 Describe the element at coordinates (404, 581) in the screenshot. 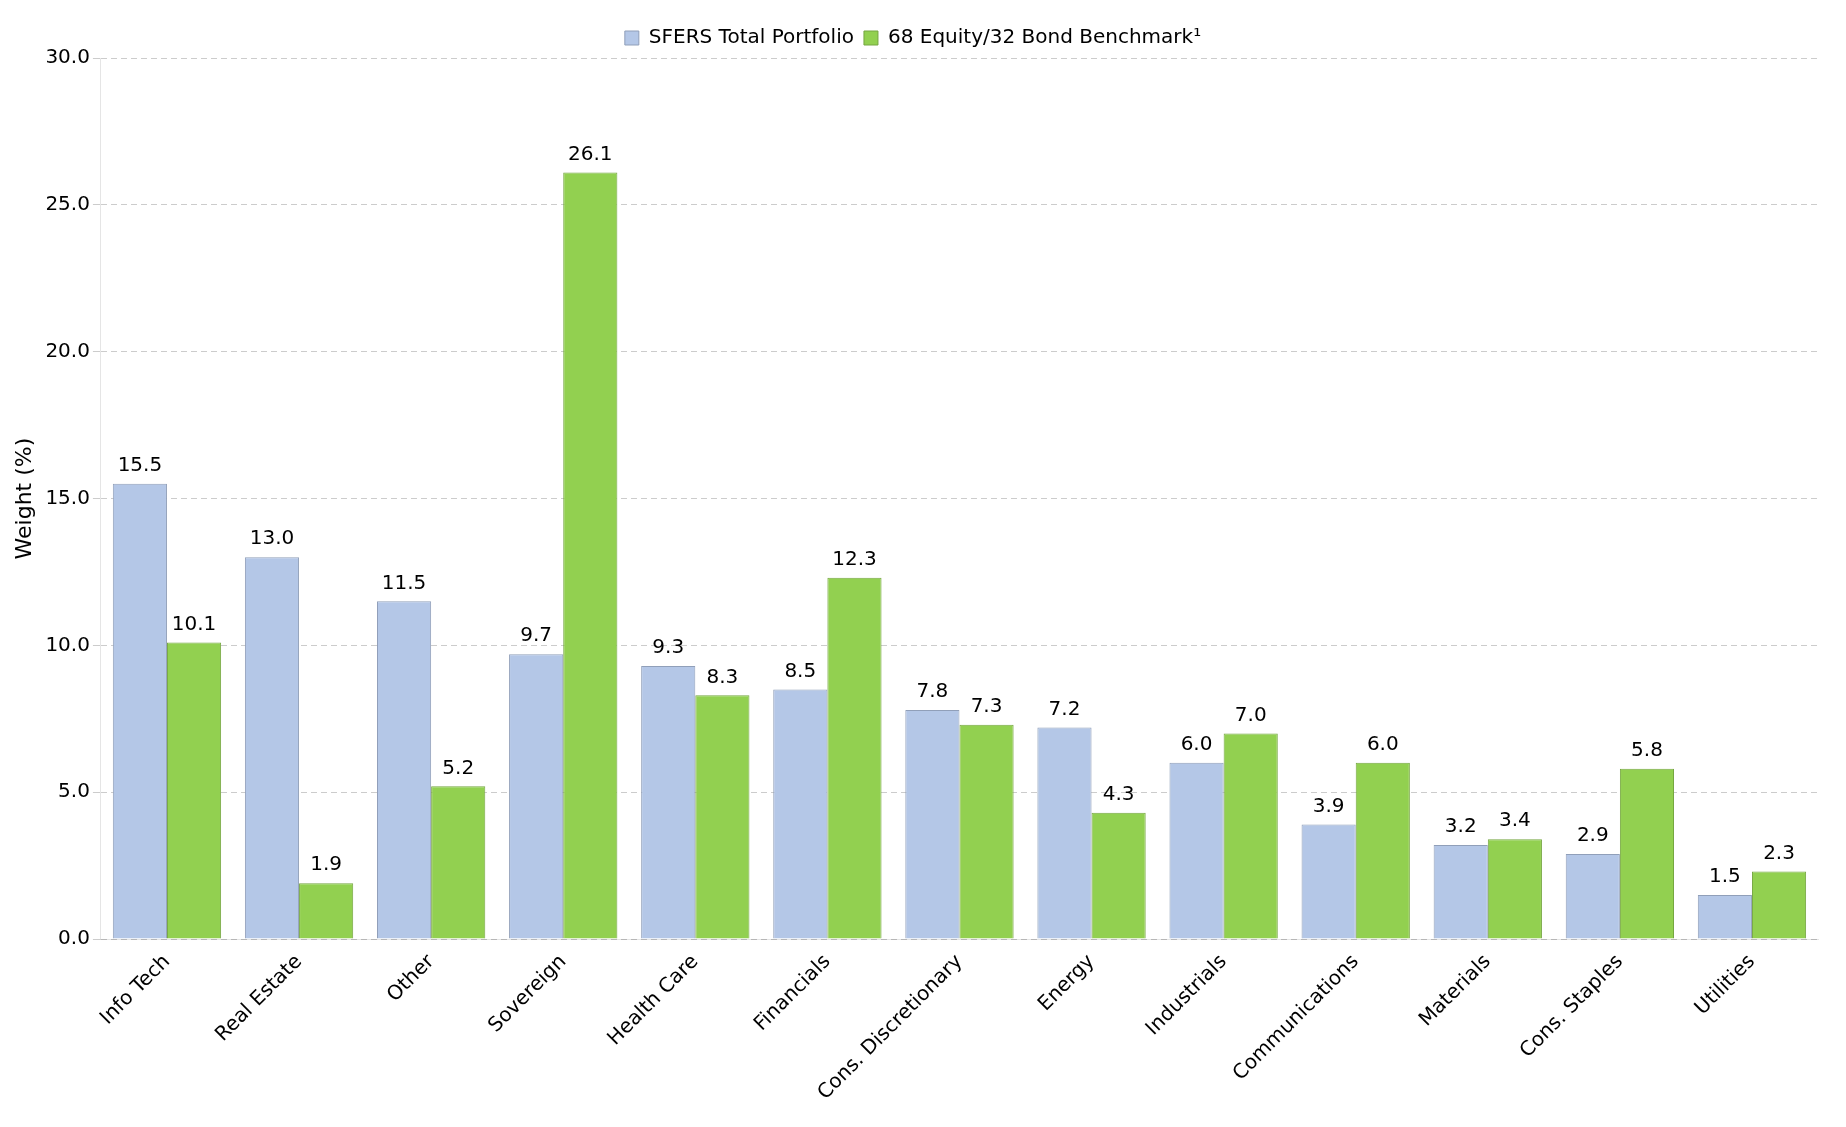

I see `data-label: 11.5` at that location.